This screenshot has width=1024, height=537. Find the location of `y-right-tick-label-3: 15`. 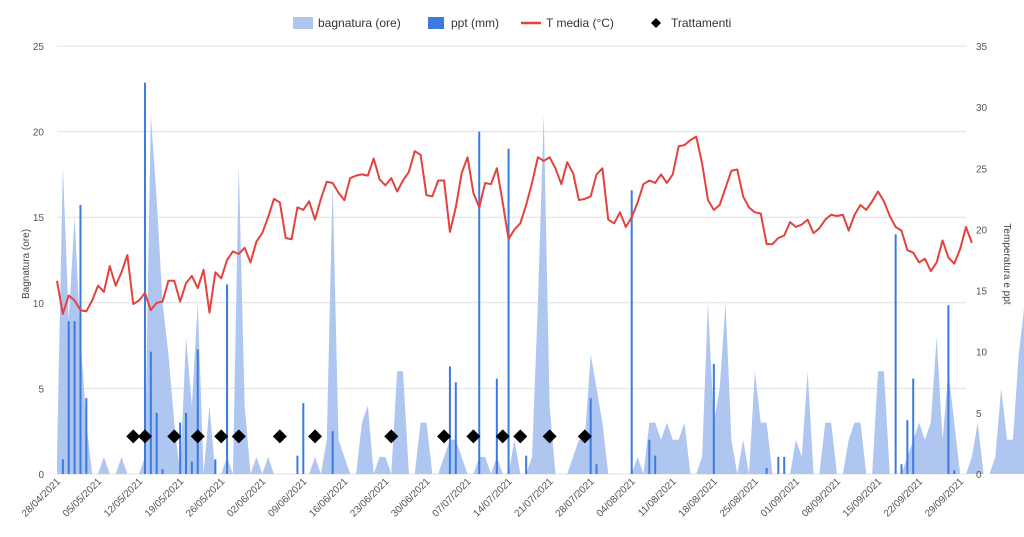

y-right-tick-label-3: 15 is located at coordinates (982, 292).